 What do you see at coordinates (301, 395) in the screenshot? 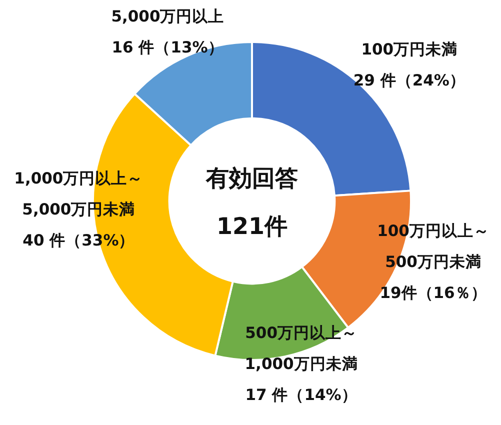
I see `data-label: 17 件（14%）` at bounding box center [301, 395].